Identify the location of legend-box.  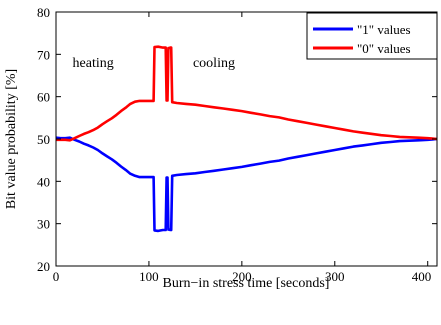
(372, 36).